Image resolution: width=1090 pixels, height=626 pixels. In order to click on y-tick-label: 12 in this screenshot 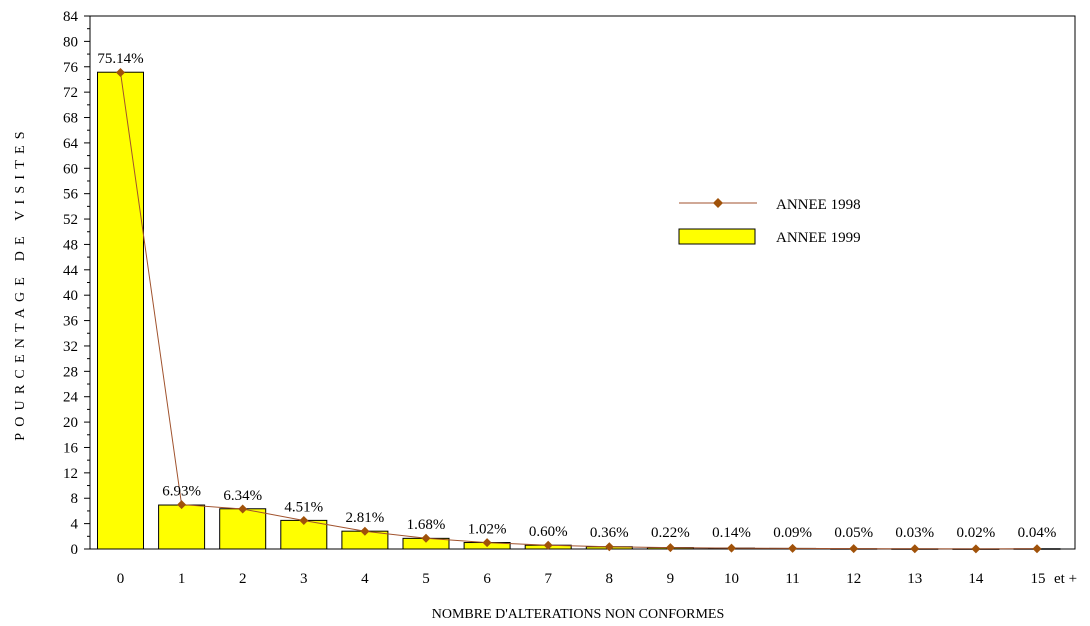, I will do `click(70, 474)`.